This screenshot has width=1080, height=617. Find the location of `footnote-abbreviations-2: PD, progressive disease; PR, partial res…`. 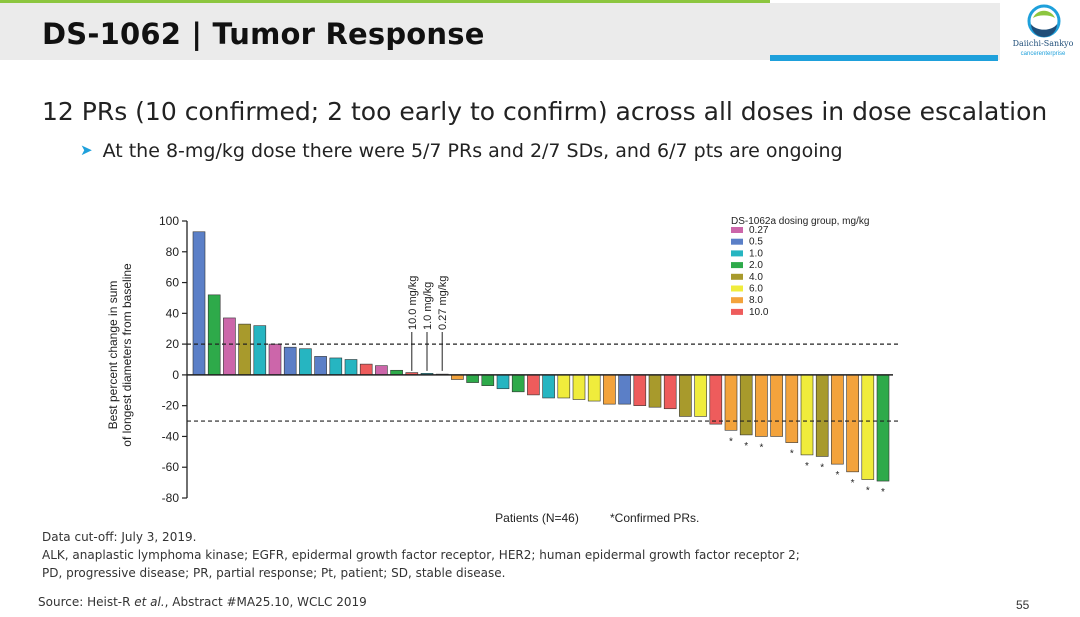

footnote-abbreviations-2: PD, progressive disease; PR, partial res… is located at coordinates (274, 573).